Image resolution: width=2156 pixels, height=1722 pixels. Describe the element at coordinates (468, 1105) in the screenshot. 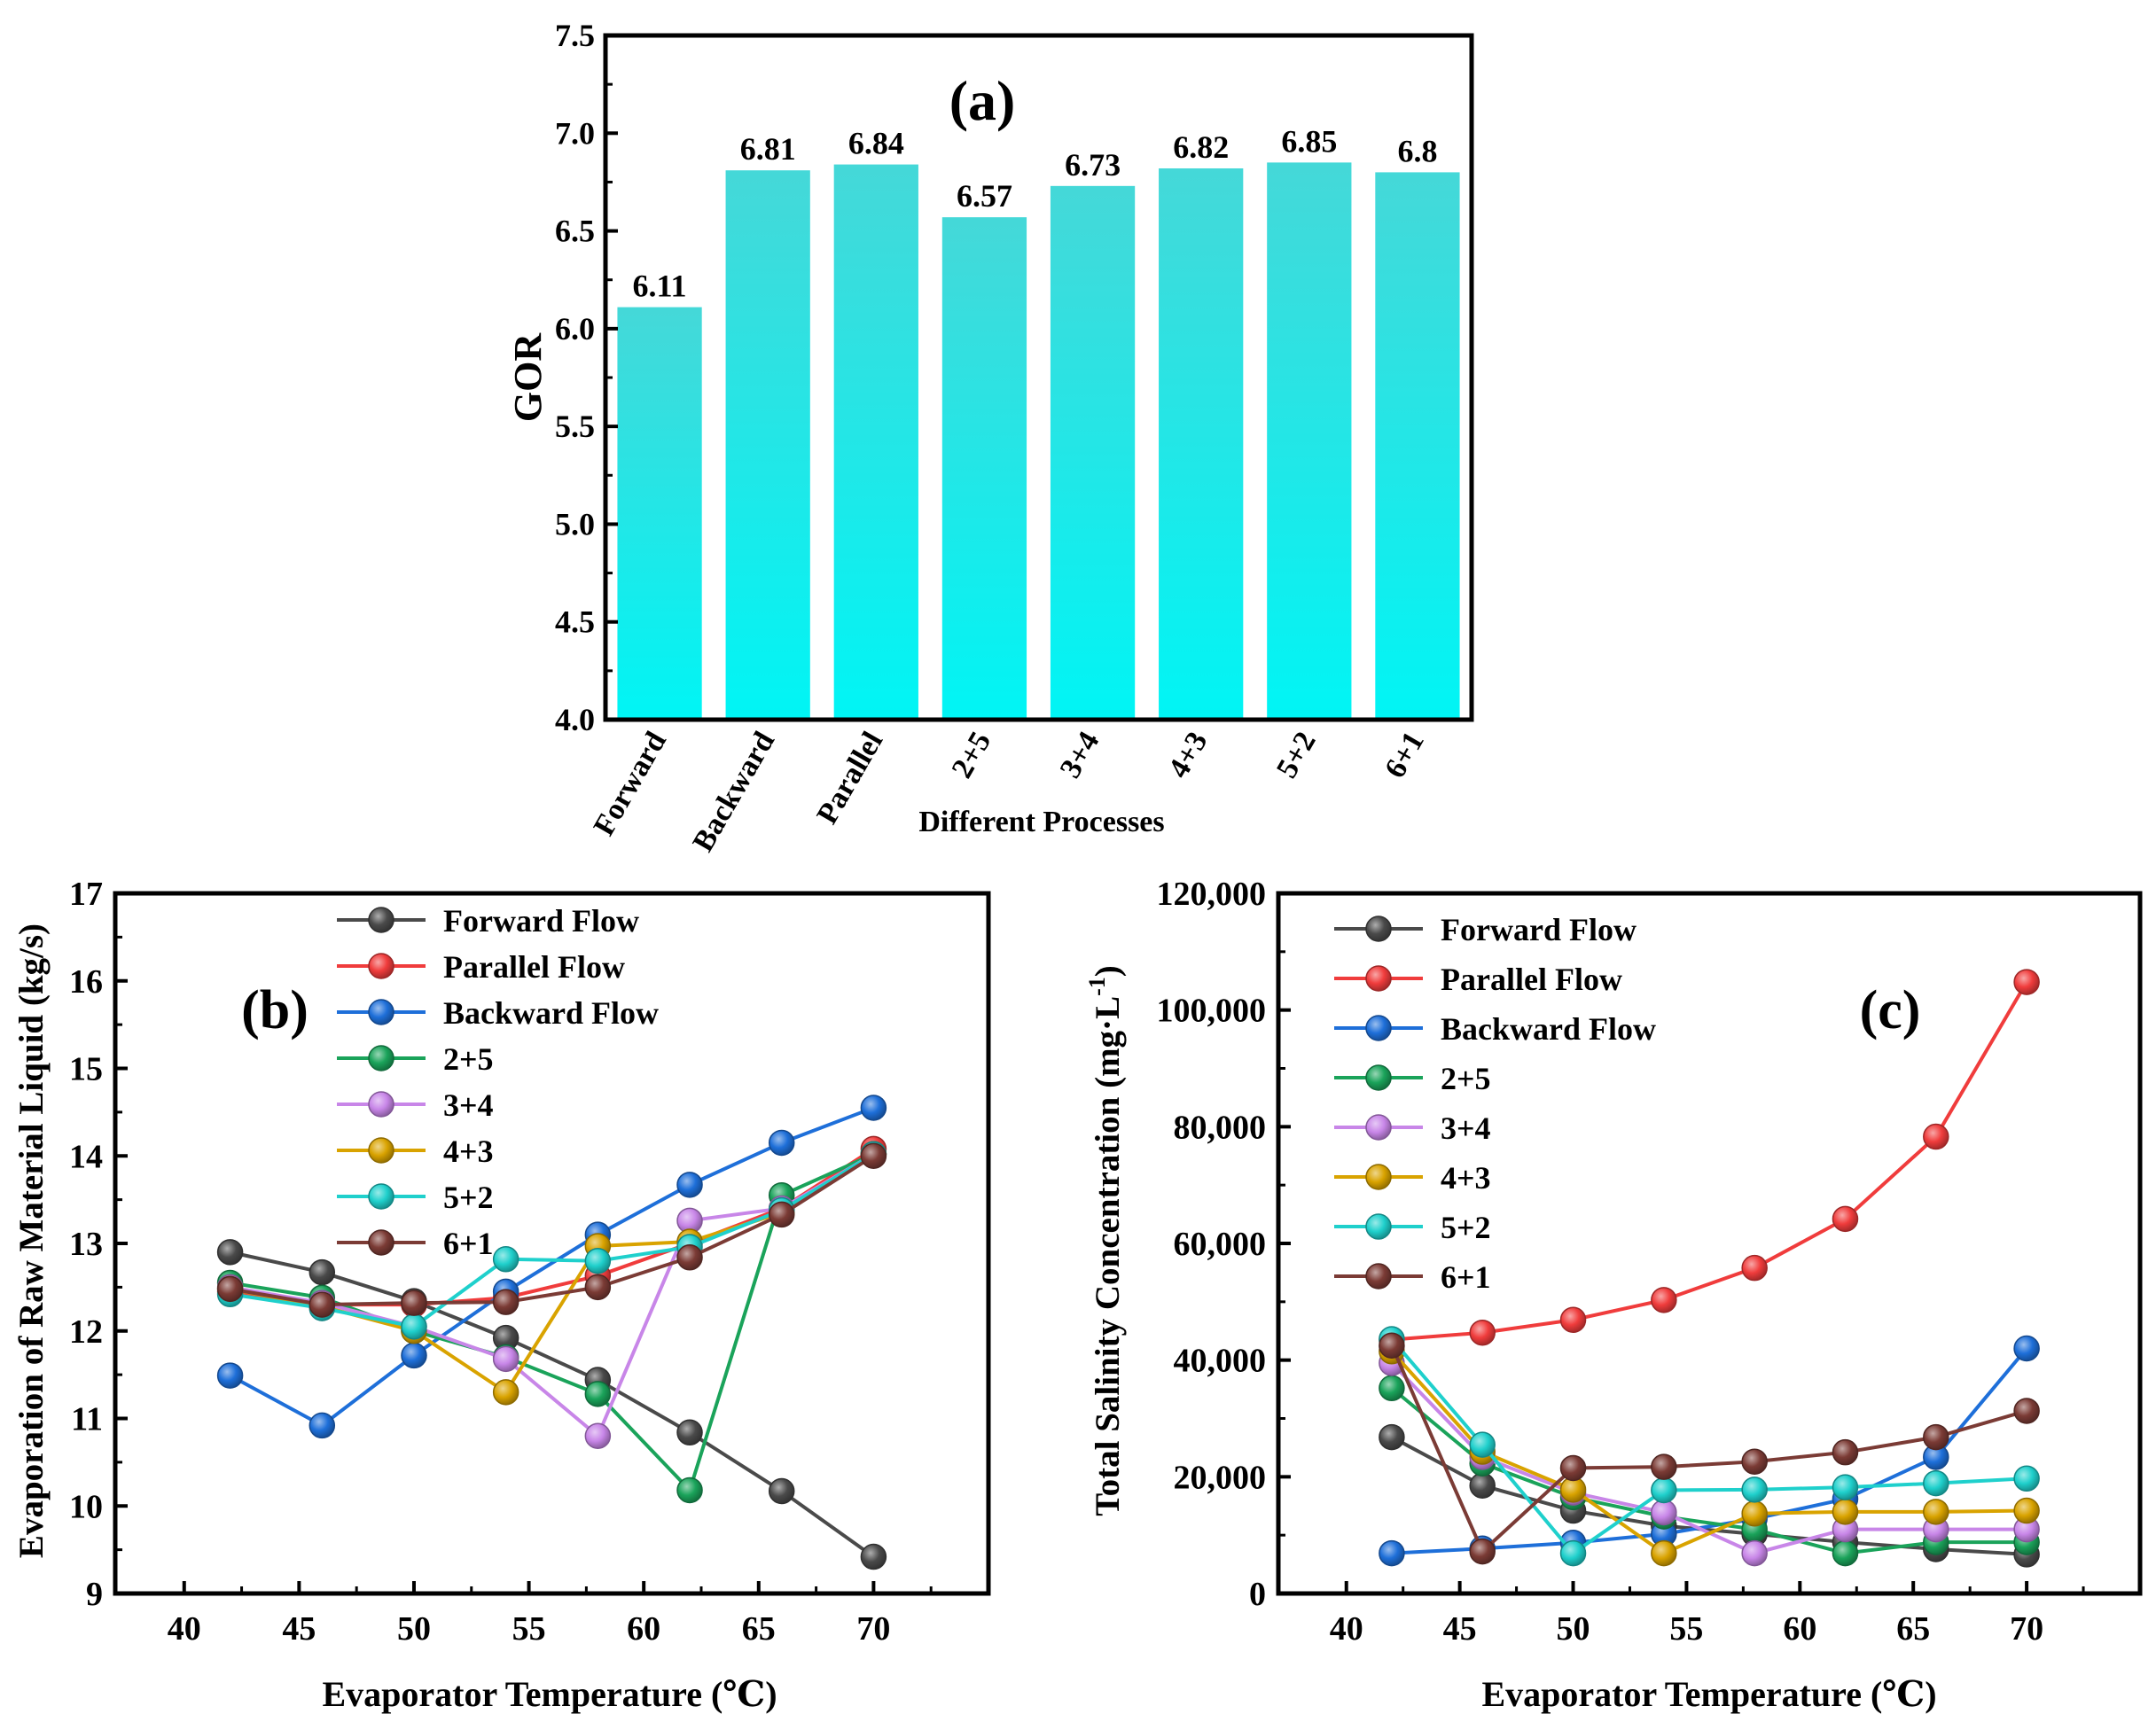

I see `b-legend-label: 3+4` at that location.